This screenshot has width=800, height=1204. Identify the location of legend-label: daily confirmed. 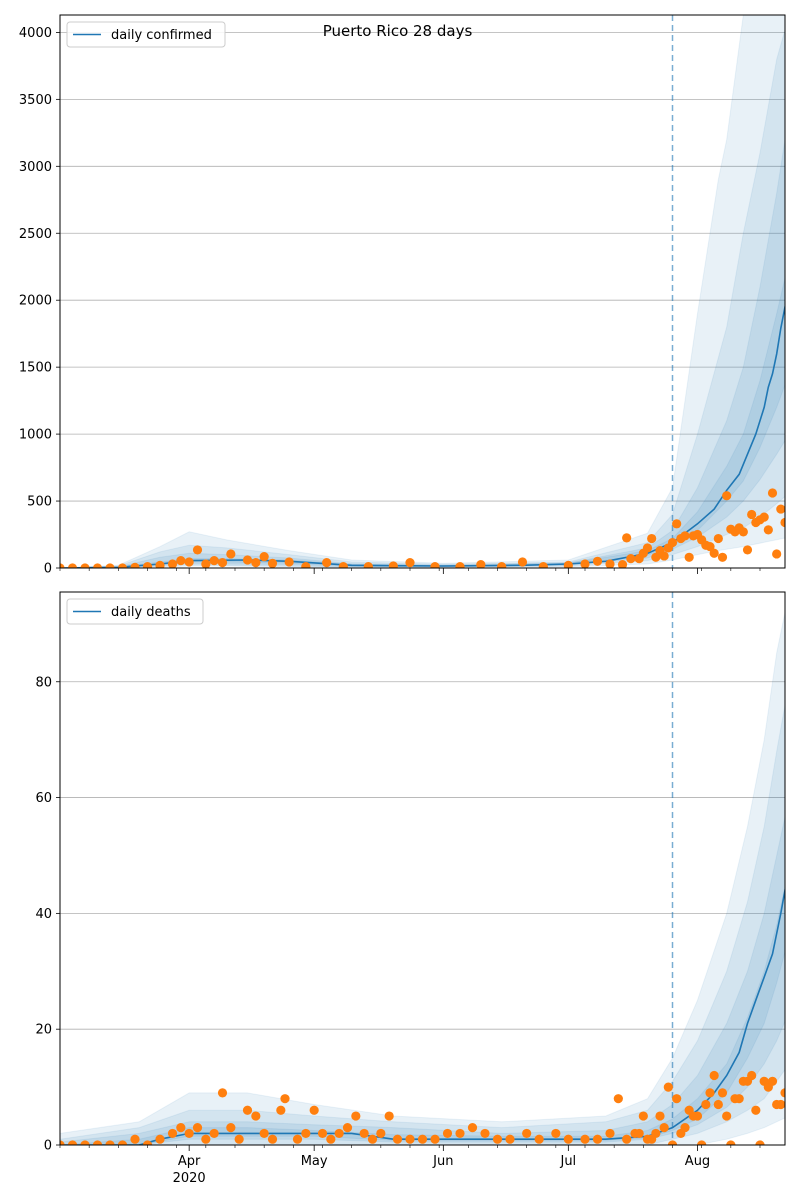
(161, 35).